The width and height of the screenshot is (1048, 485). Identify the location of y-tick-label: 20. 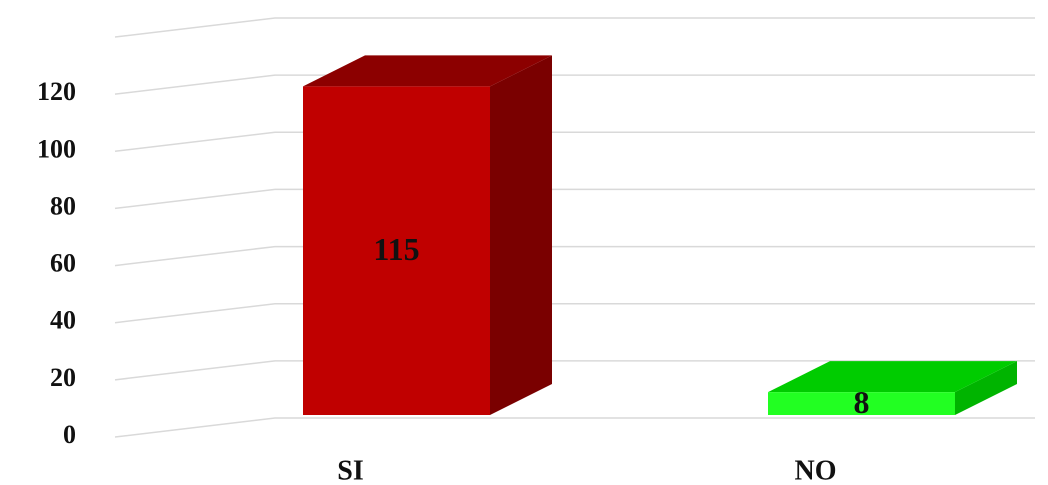
(63, 377).